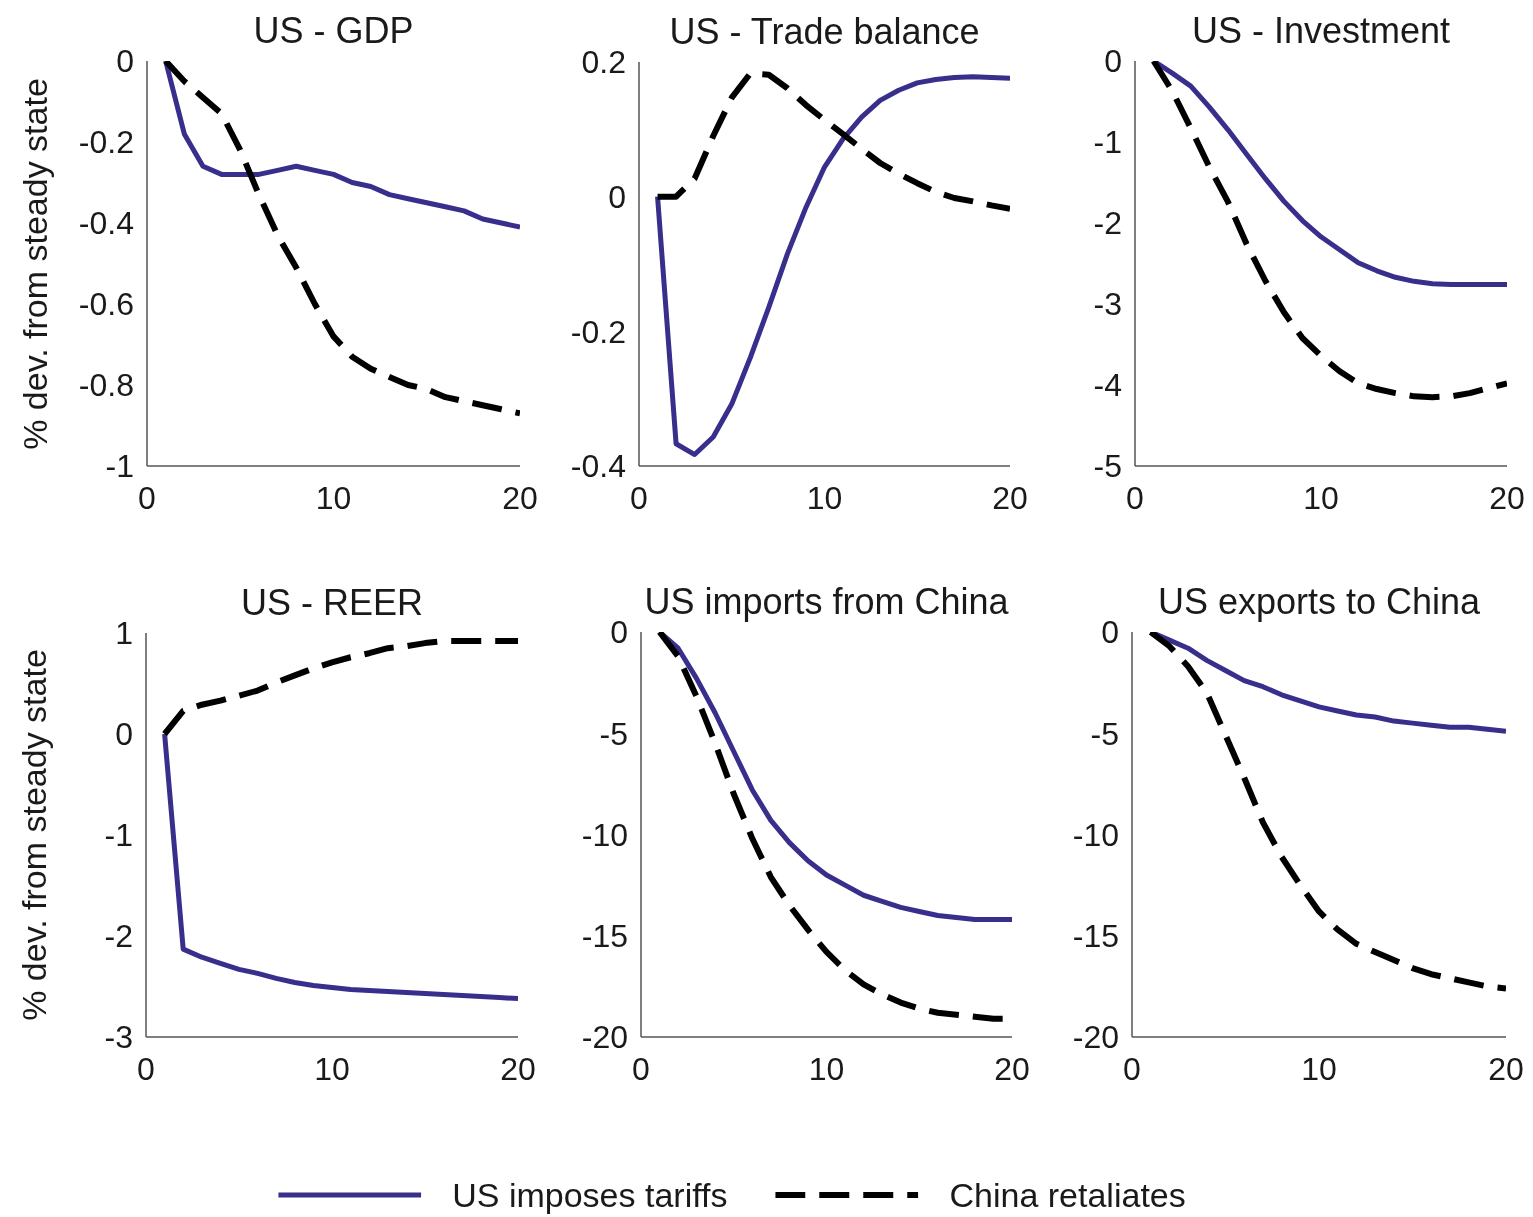  Describe the element at coordinates (332, 602) in the screenshot. I see `chart-title: US - REER` at that location.